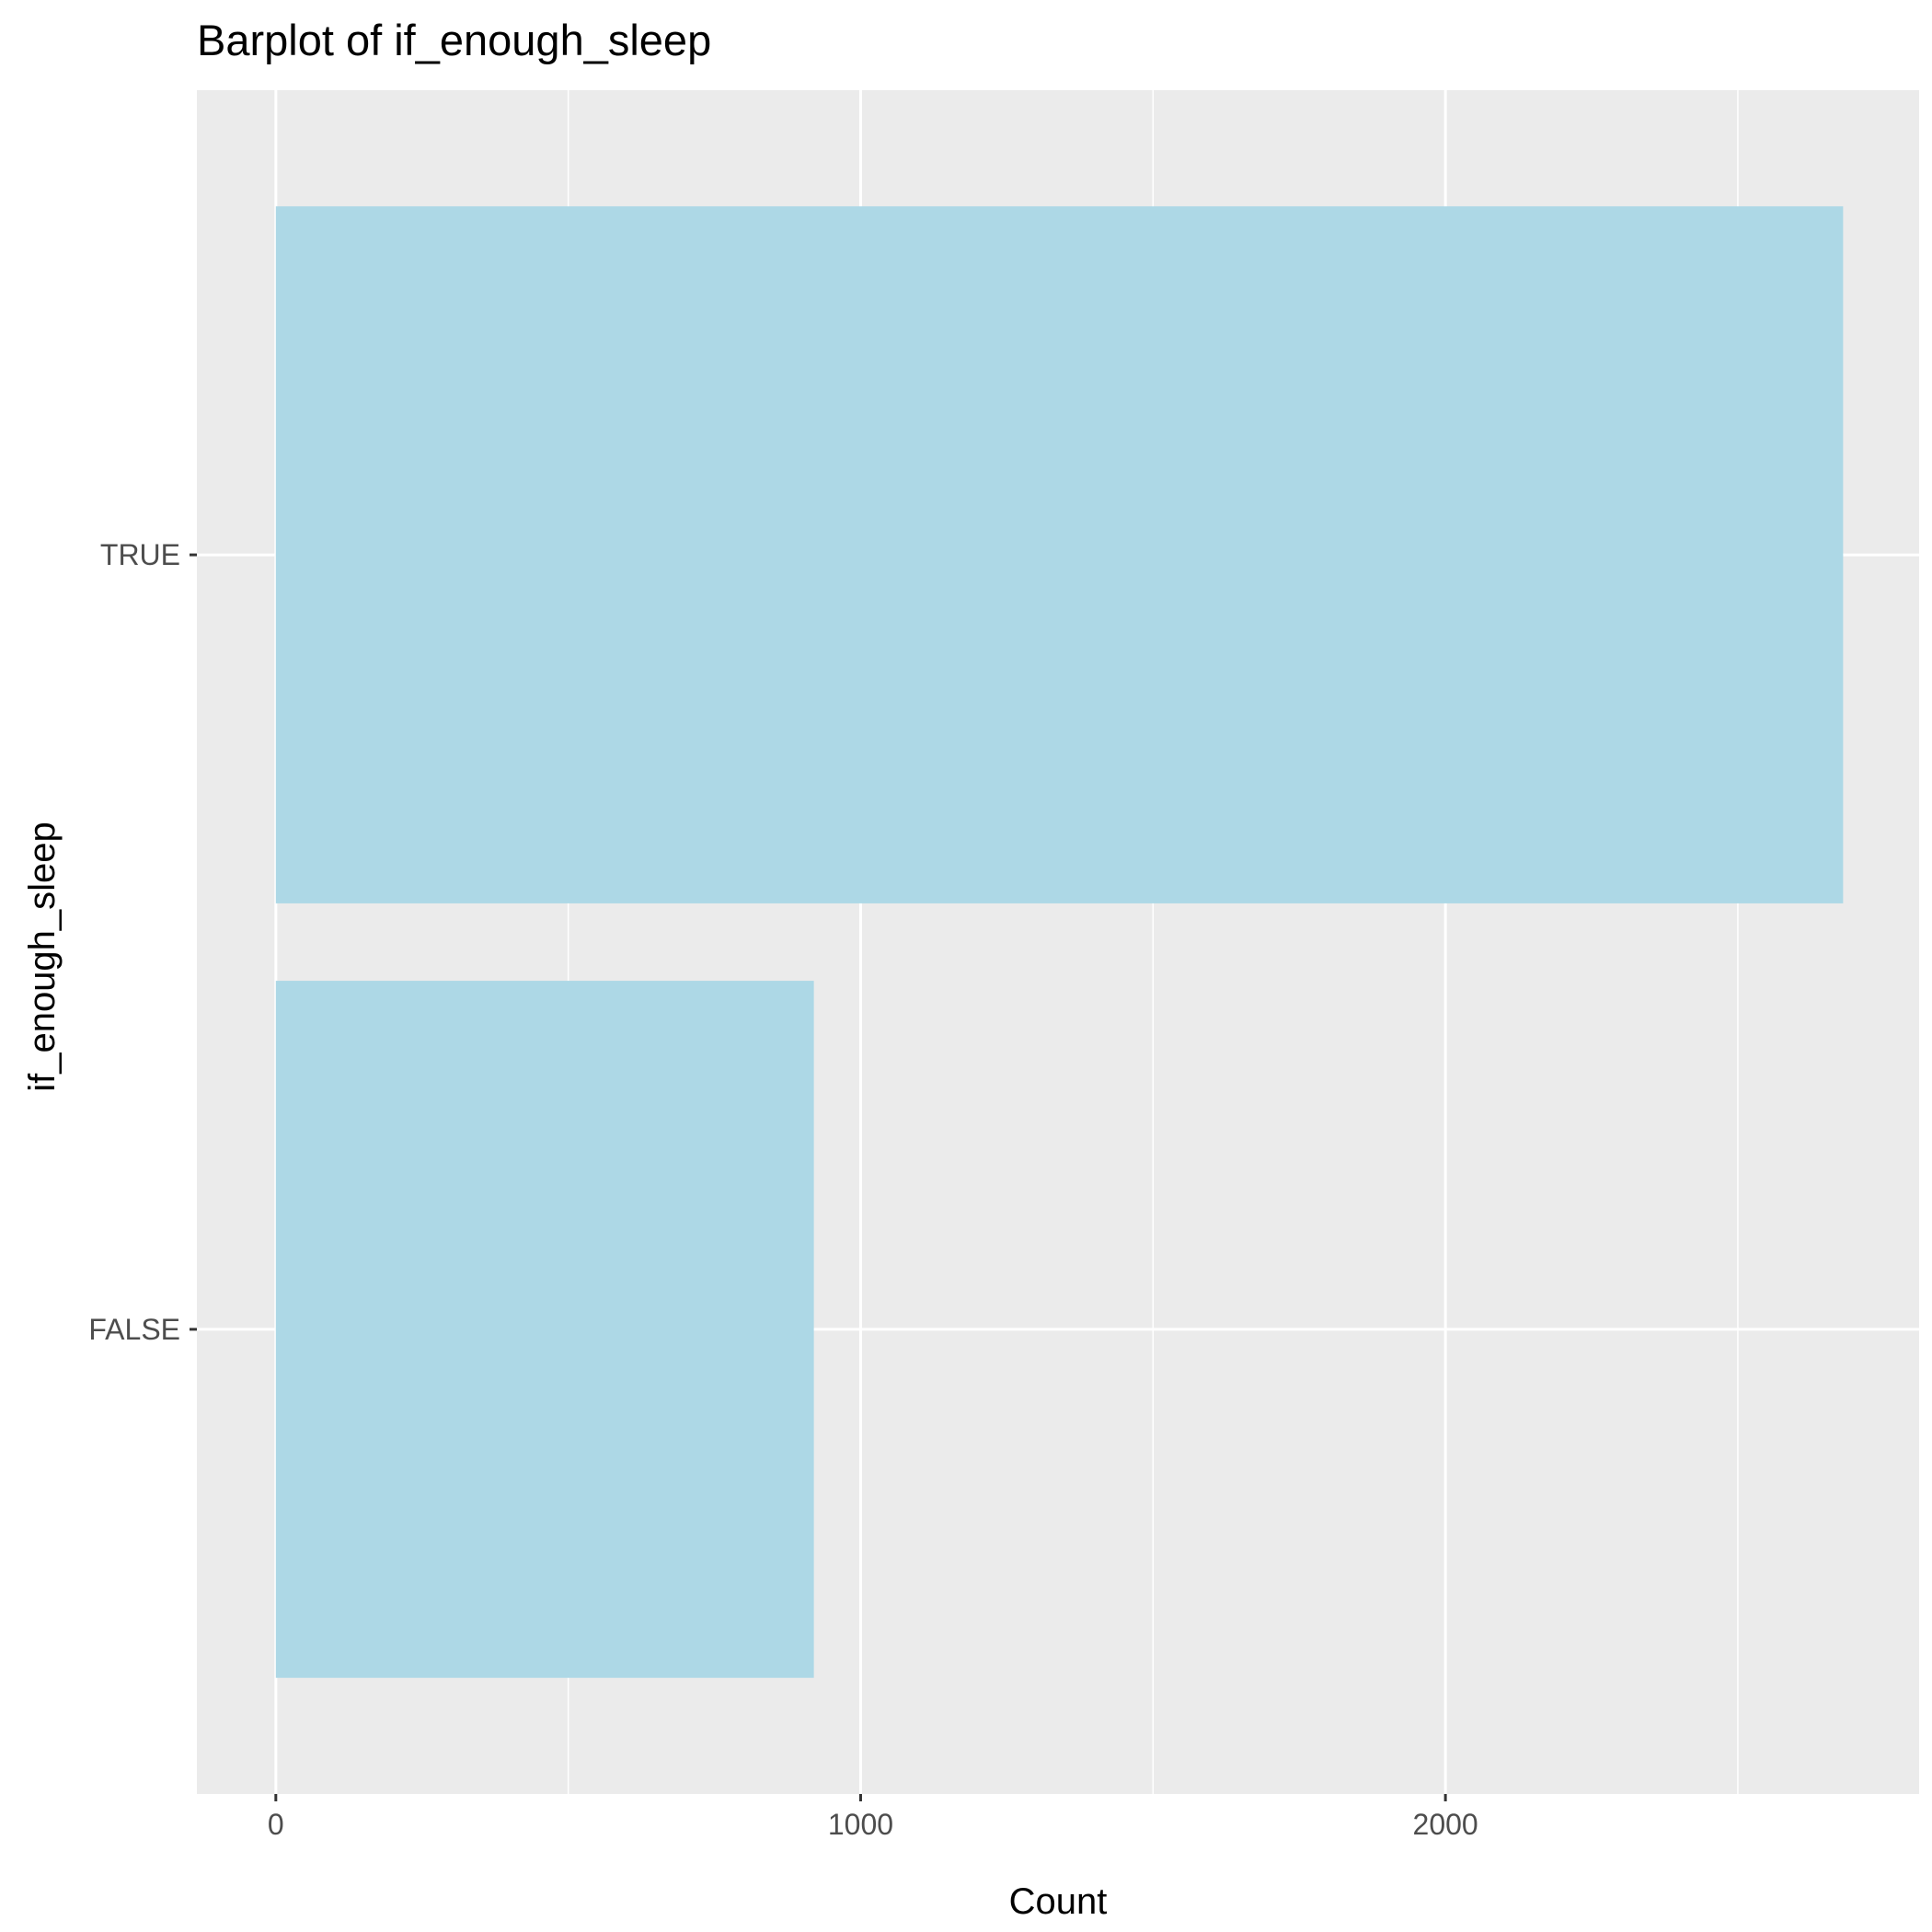 The width and height of the screenshot is (1932, 1932). I want to click on x-axis-title: Count, so click(1058, 1901).